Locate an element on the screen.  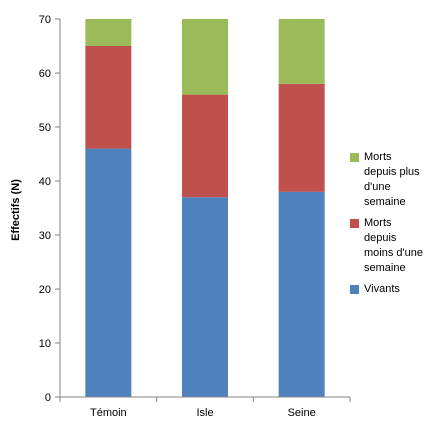
x-axis-ticks: Témoin Isle Seine is located at coordinates (205, 408).